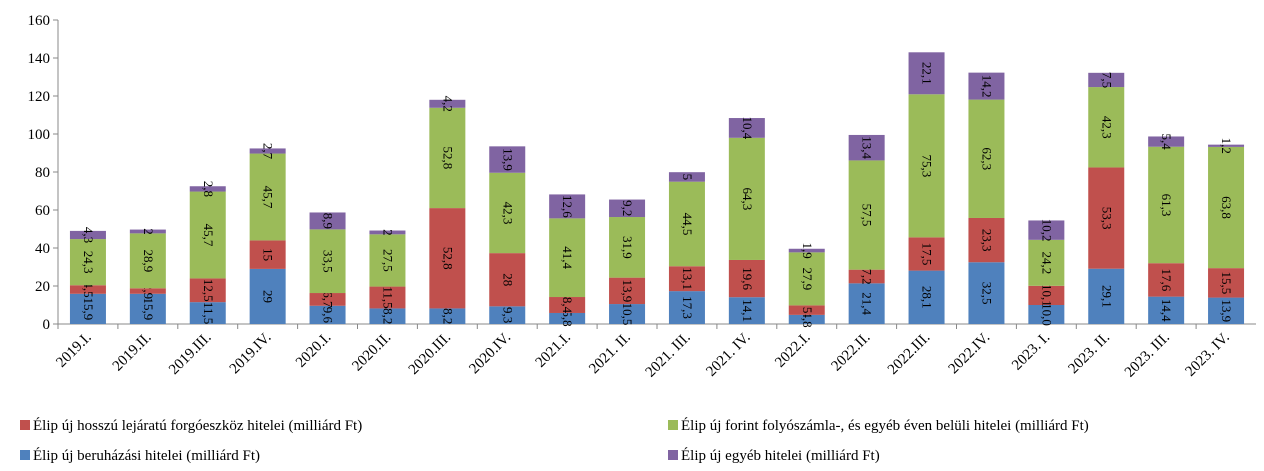 The height and width of the screenshot is (471, 1264). Describe the element at coordinates (73, 350) in the screenshot. I see `x-tick-label: 2019.I.` at that location.